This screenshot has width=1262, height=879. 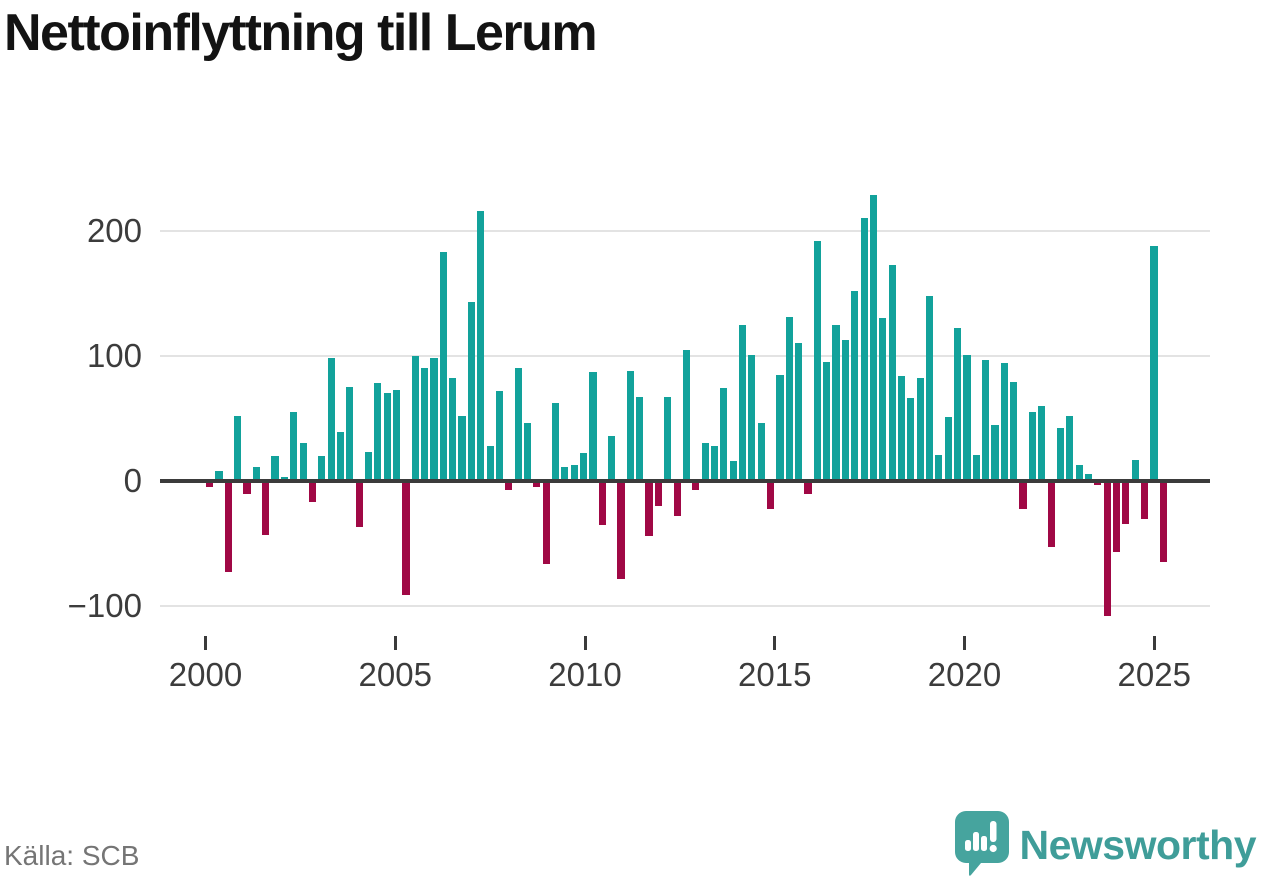 I want to click on x-axis-label-2000: 2000, so click(x=205, y=674).